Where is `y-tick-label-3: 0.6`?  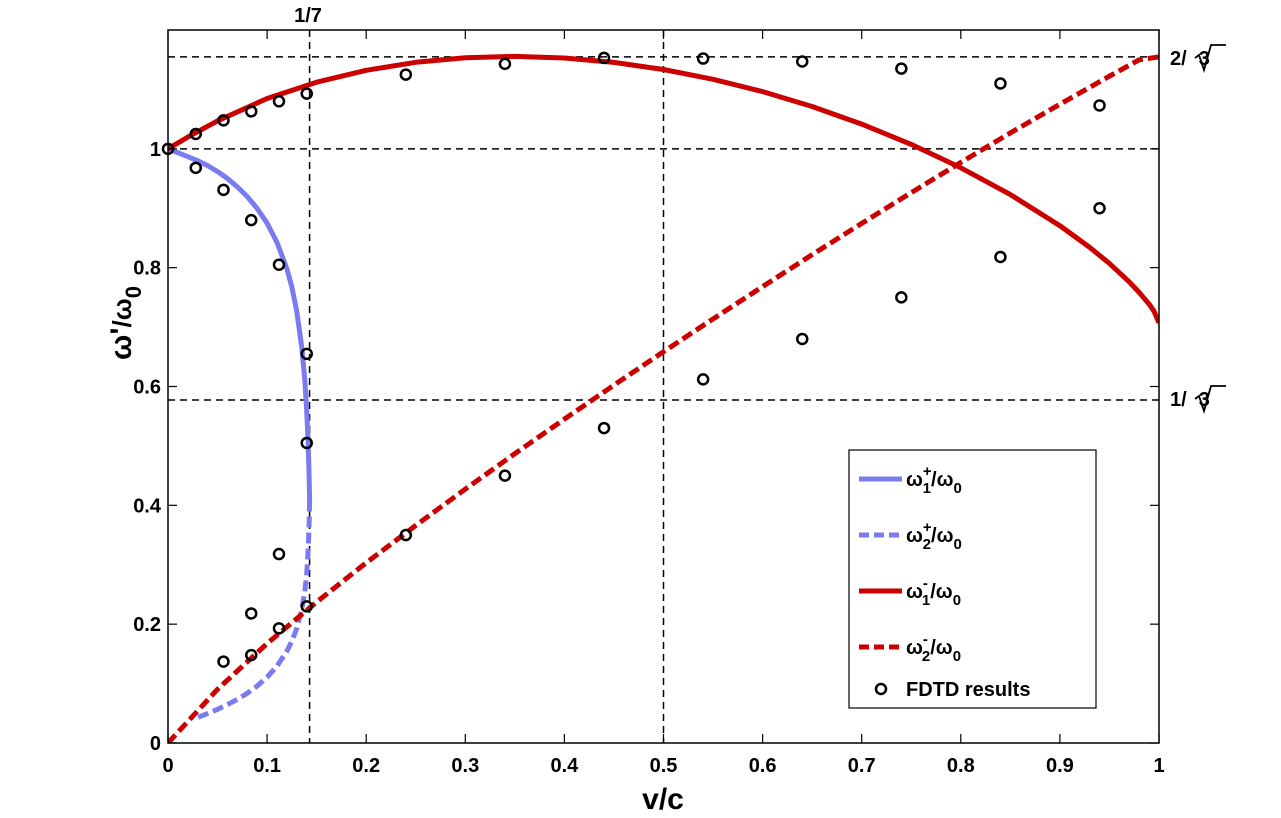 y-tick-label-3: 0.6 is located at coordinates (147, 388).